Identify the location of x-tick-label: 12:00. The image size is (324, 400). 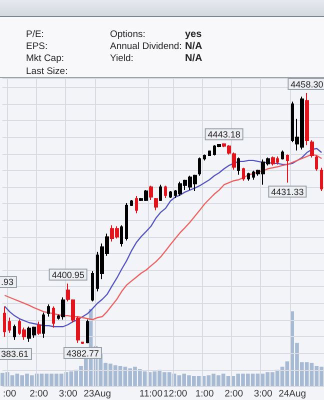
(175, 394).